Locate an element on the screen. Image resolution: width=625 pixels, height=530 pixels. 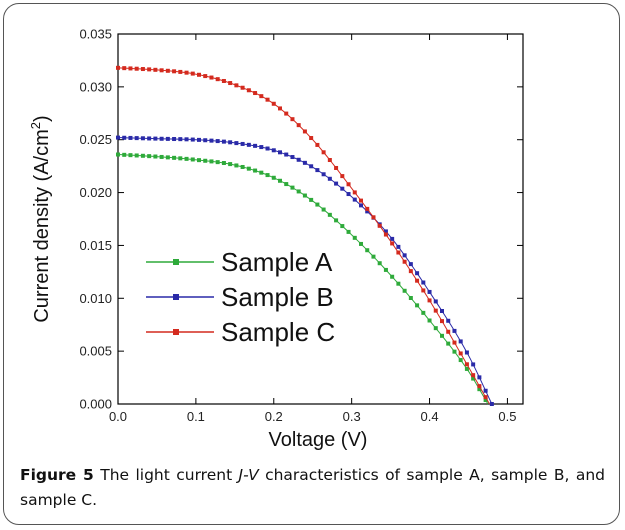
legend: Sample A Sample B Sample C is located at coordinates (240, 297).